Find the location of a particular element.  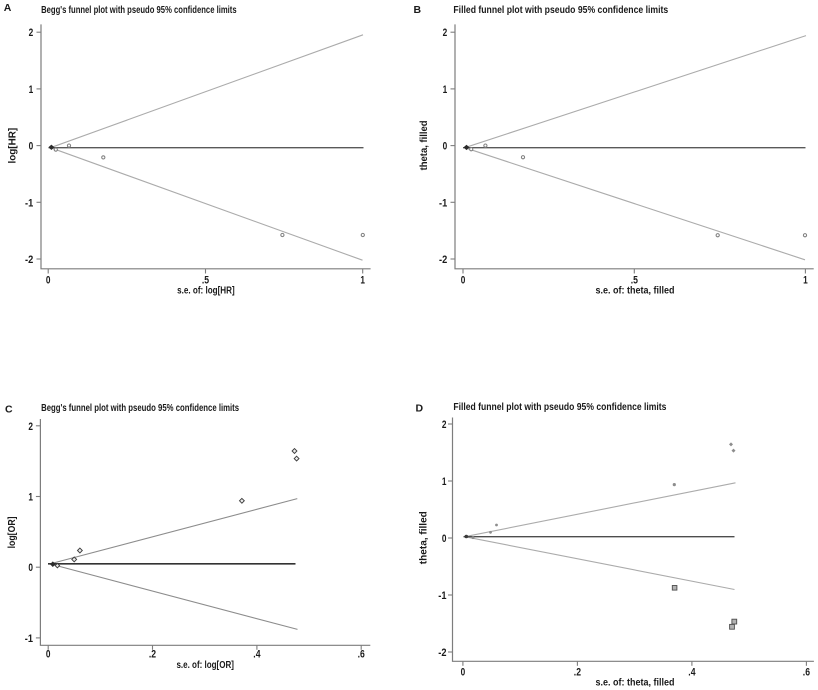

svg-text: s.e. of: log[OR] is located at coordinates (205, 665).